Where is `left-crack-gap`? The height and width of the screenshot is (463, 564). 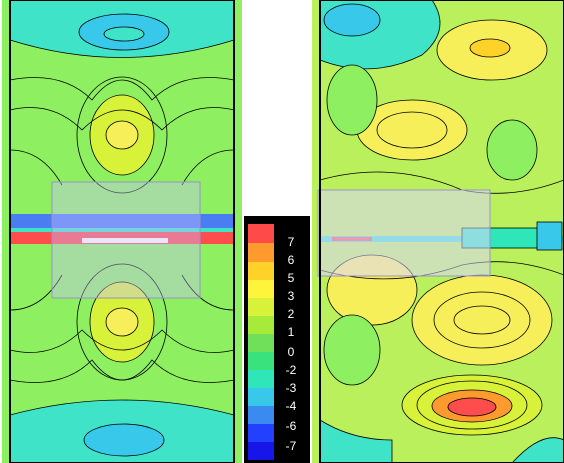
left-crack-gap is located at coordinates (125, 240).